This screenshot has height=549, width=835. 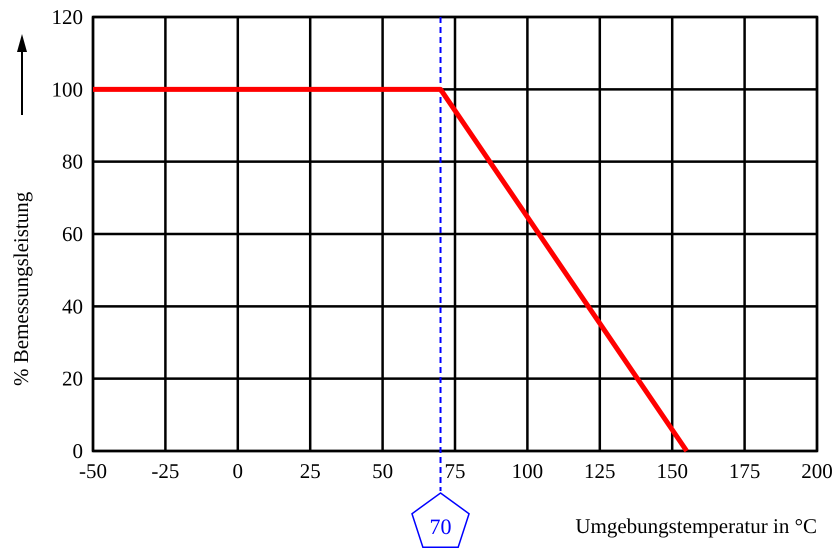 I want to click on x-tick-label: -25, so click(x=165, y=471).